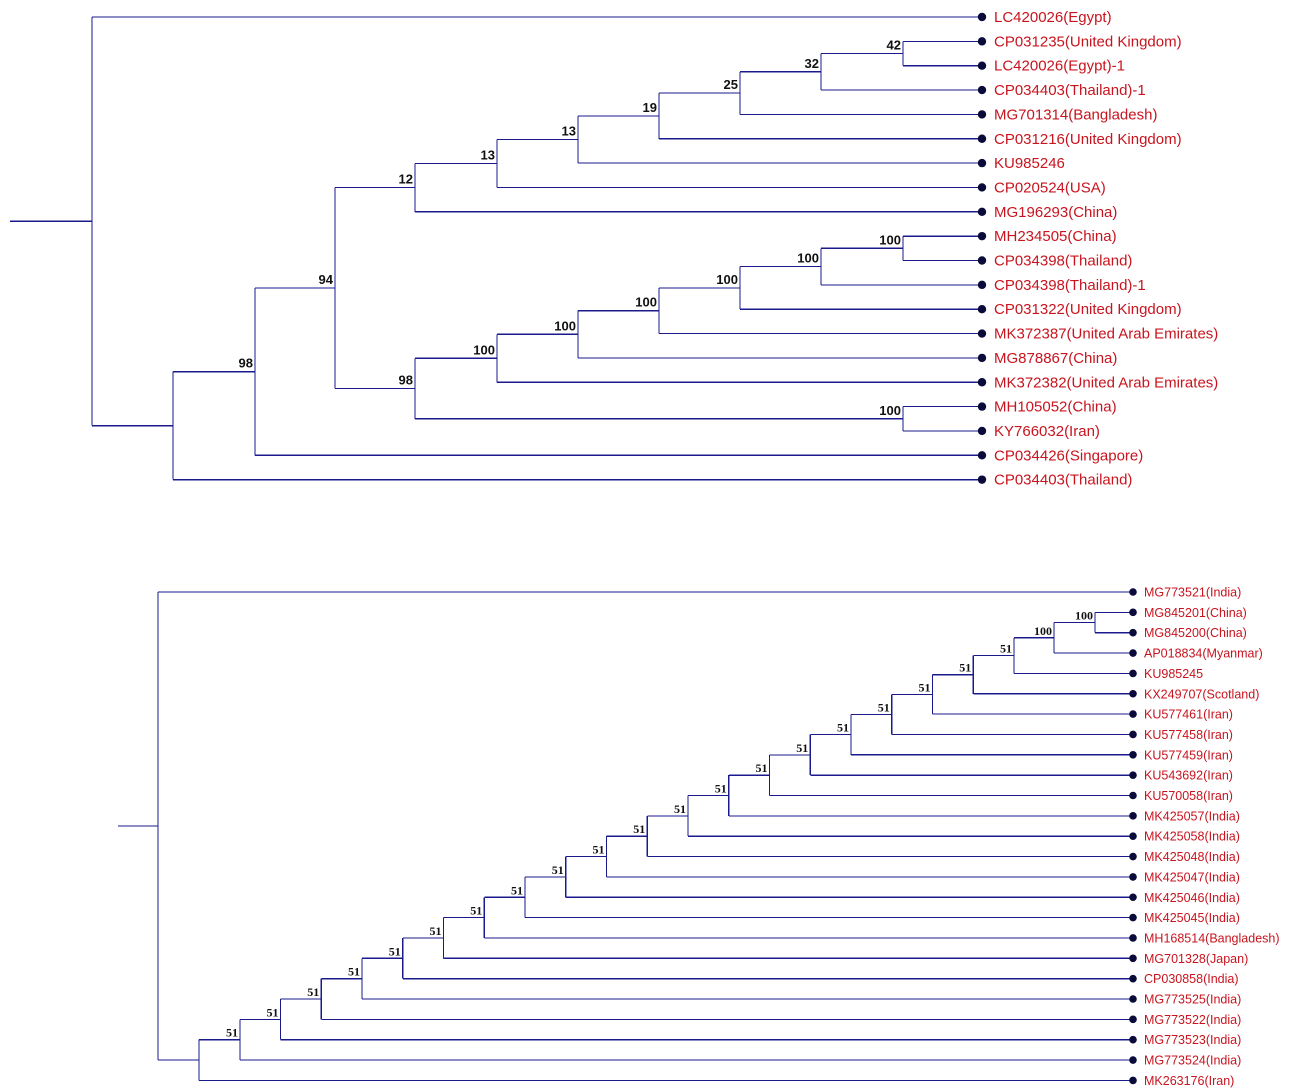 Image resolution: width=1300 pixels, height=1089 pixels. I want to click on leaf-label: MG845200(China), so click(1195, 633).